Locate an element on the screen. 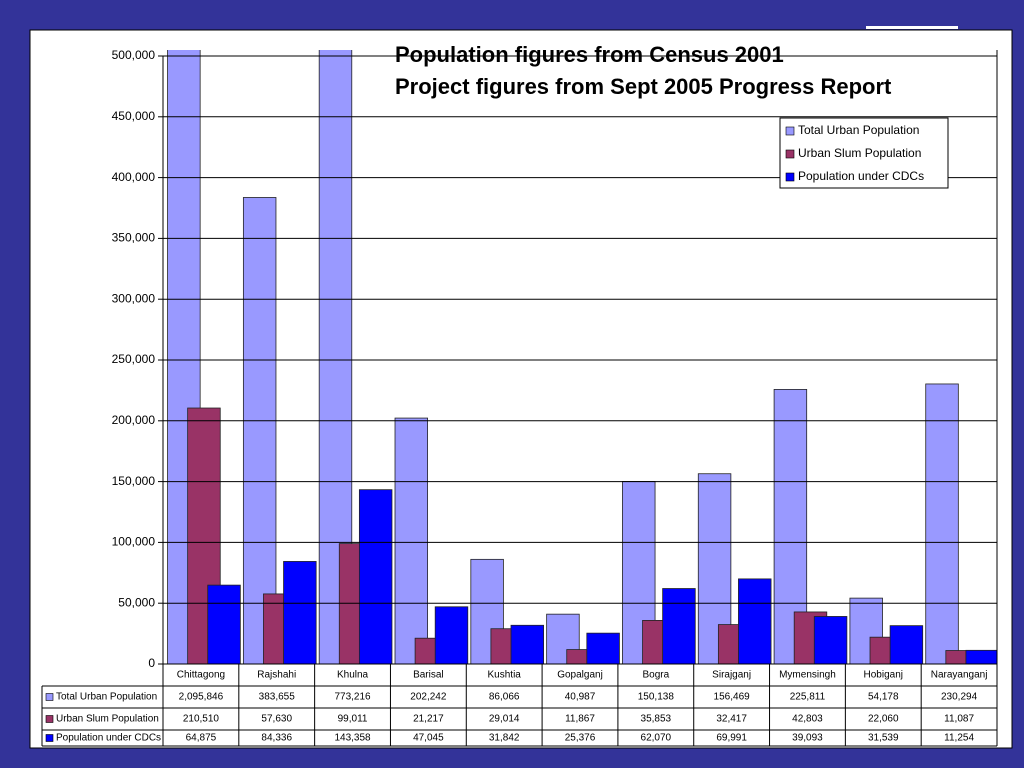 This screenshot has height=768, width=1024. x-tick-label: Mymensingh is located at coordinates (807, 675).